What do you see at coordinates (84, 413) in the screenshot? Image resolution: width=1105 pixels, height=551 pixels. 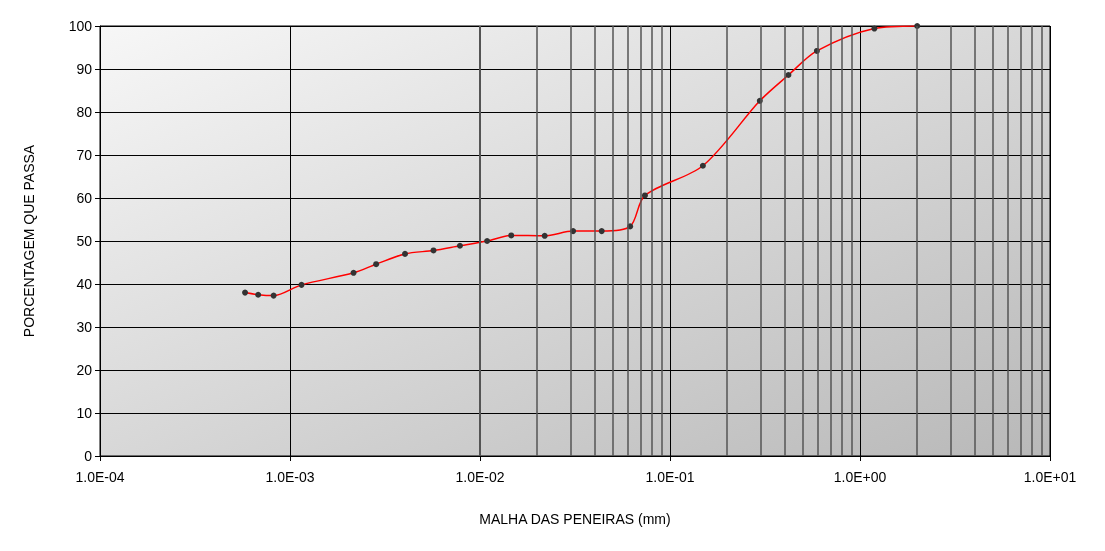 I see `y-tick-label: 10` at bounding box center [84, 413].